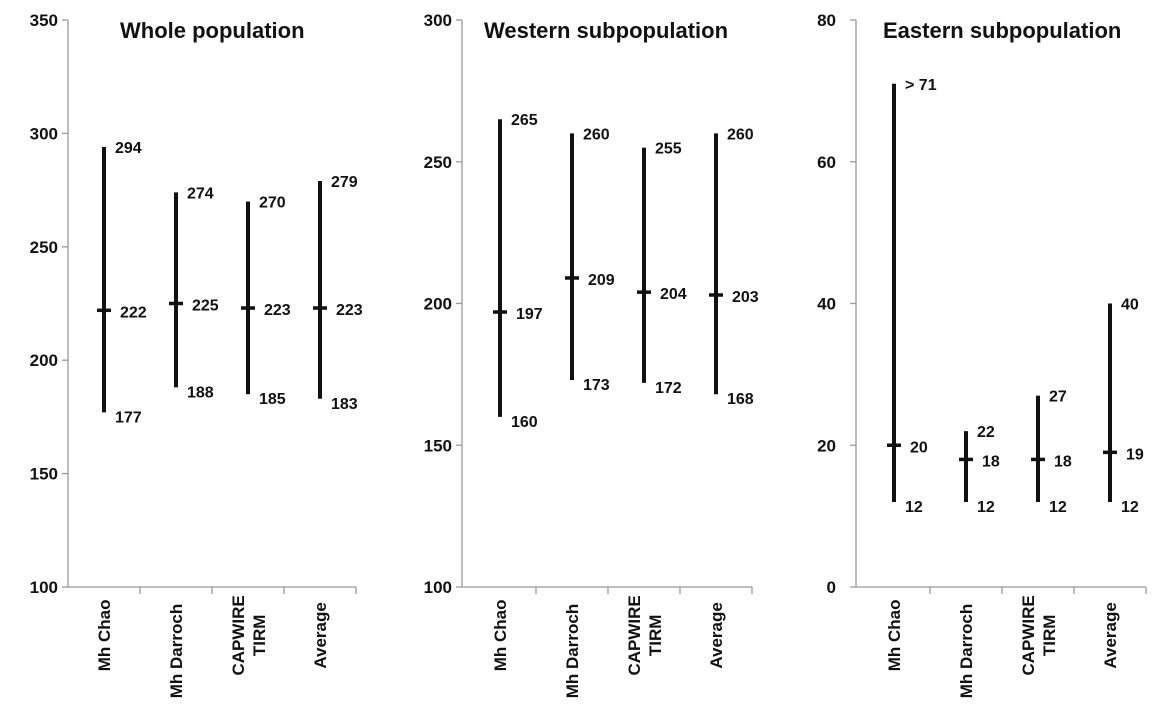 This screenshot has height=721, width=1153. I want to click on panel2-category-label: Mh Chao, so click(500, 636).